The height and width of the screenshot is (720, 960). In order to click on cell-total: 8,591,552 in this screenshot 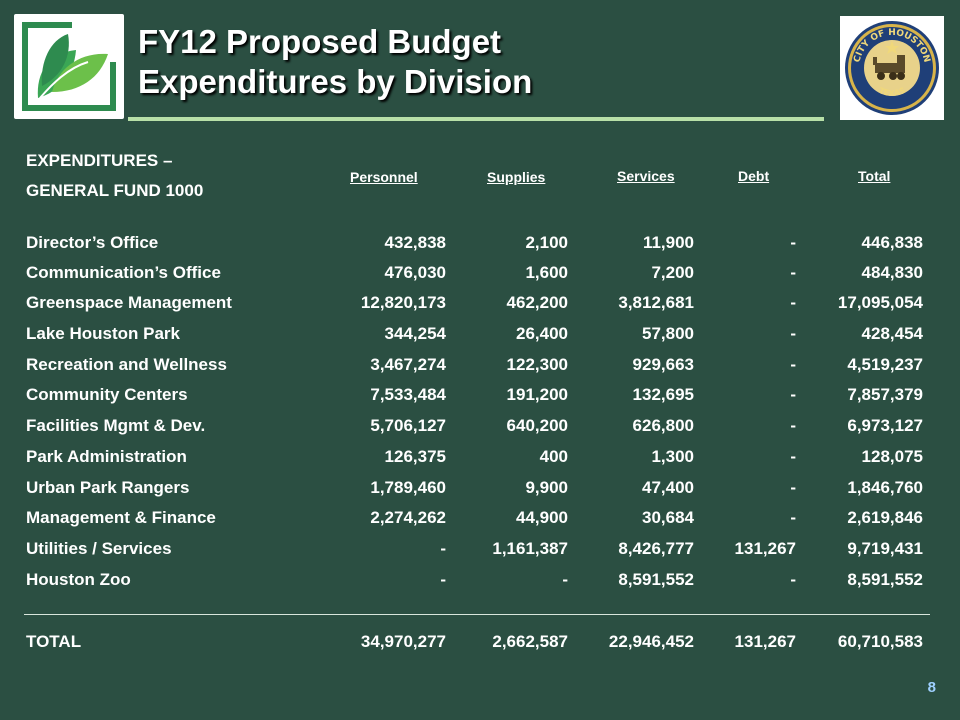, I will do `click(885, 579)`.